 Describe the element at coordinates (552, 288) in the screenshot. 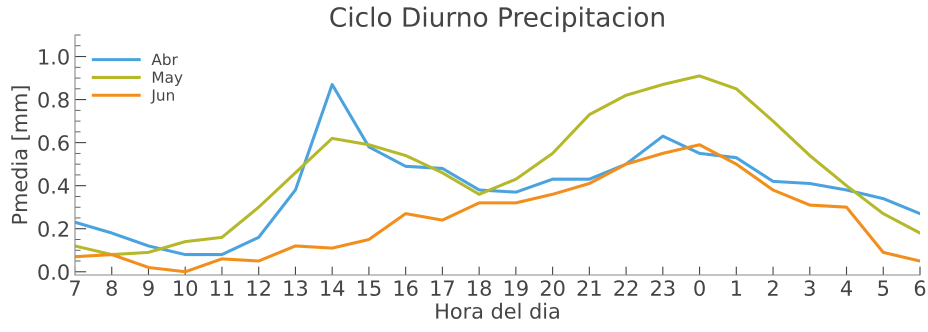

I see `x-tick-label: 20` at that location.